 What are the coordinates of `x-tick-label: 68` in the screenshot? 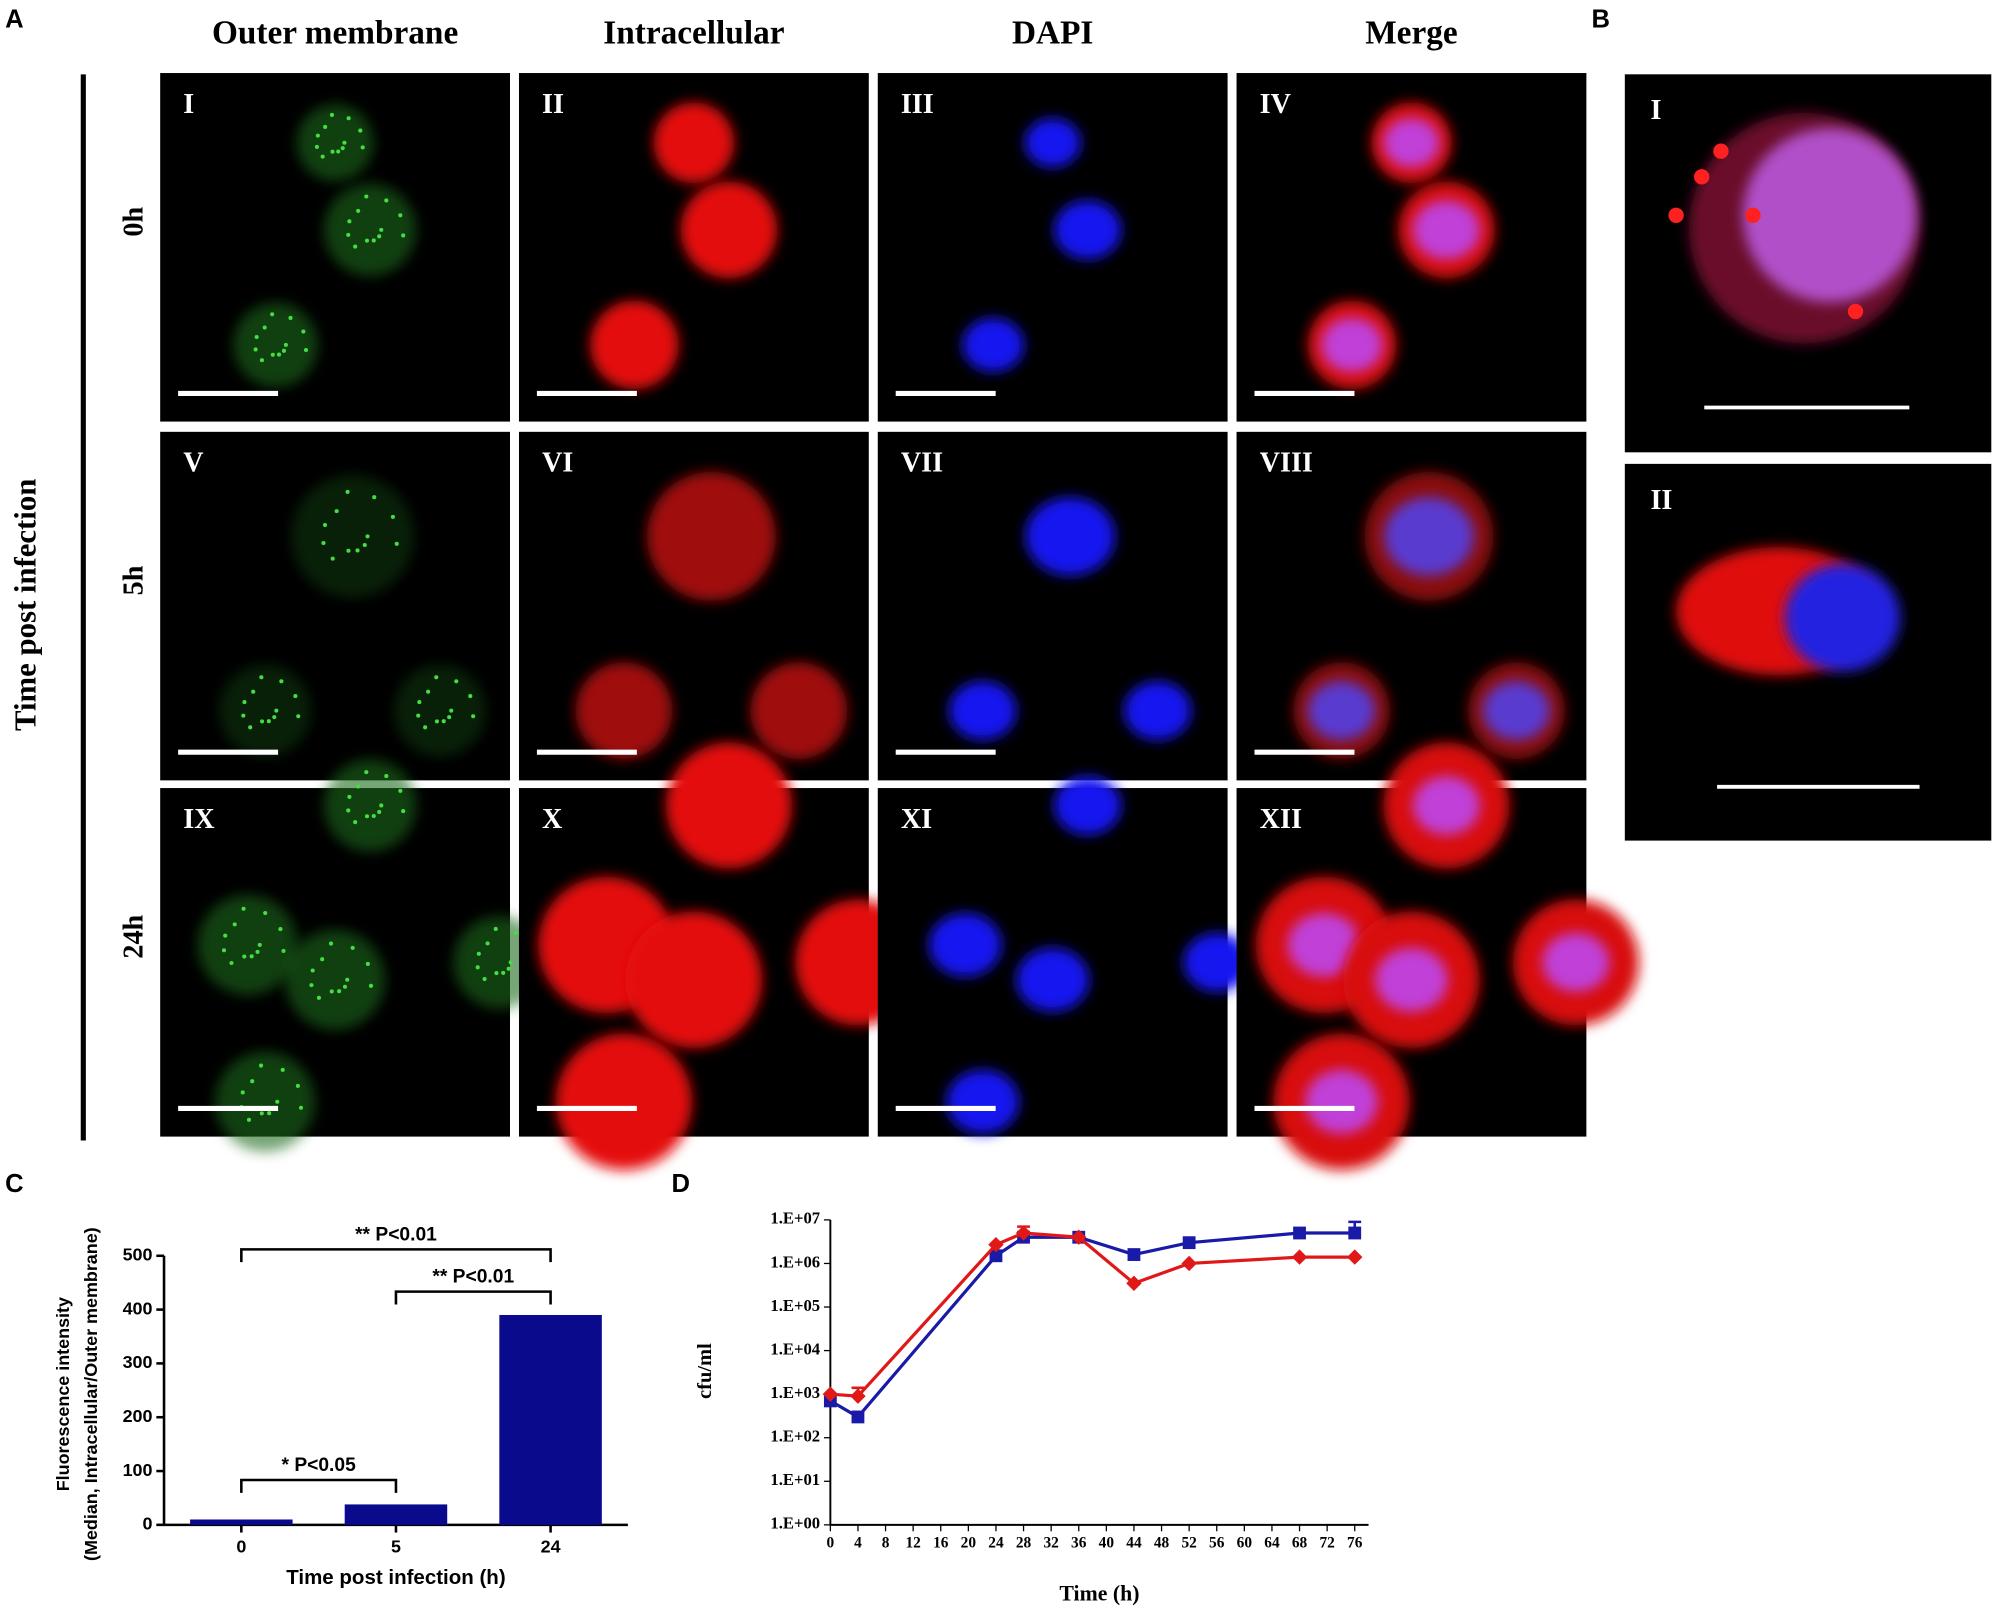 It's located at (1300, 1543).